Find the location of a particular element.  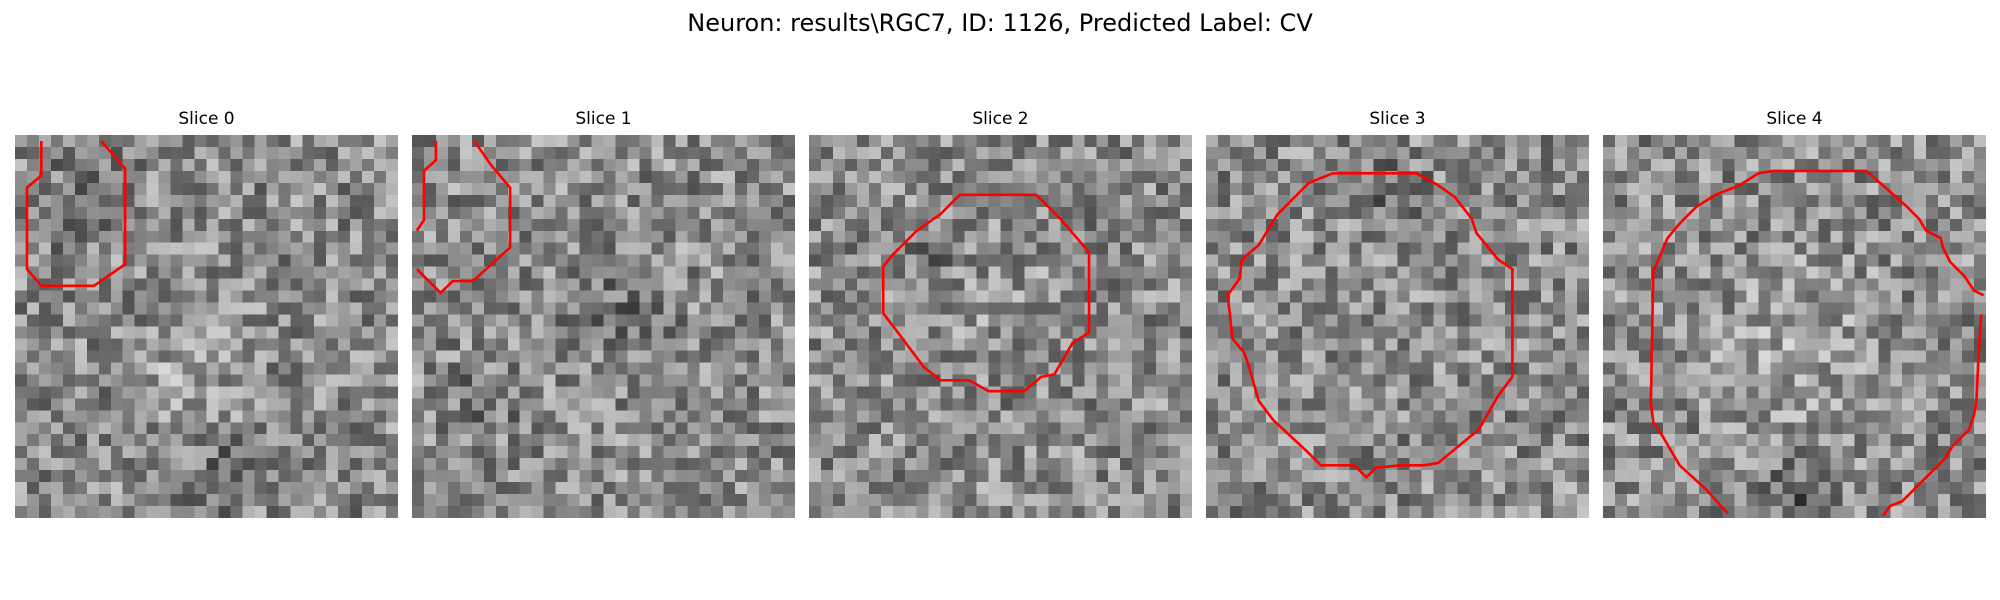

slice-panel-2: Slice 2 is located at coordinates (1000, 313).